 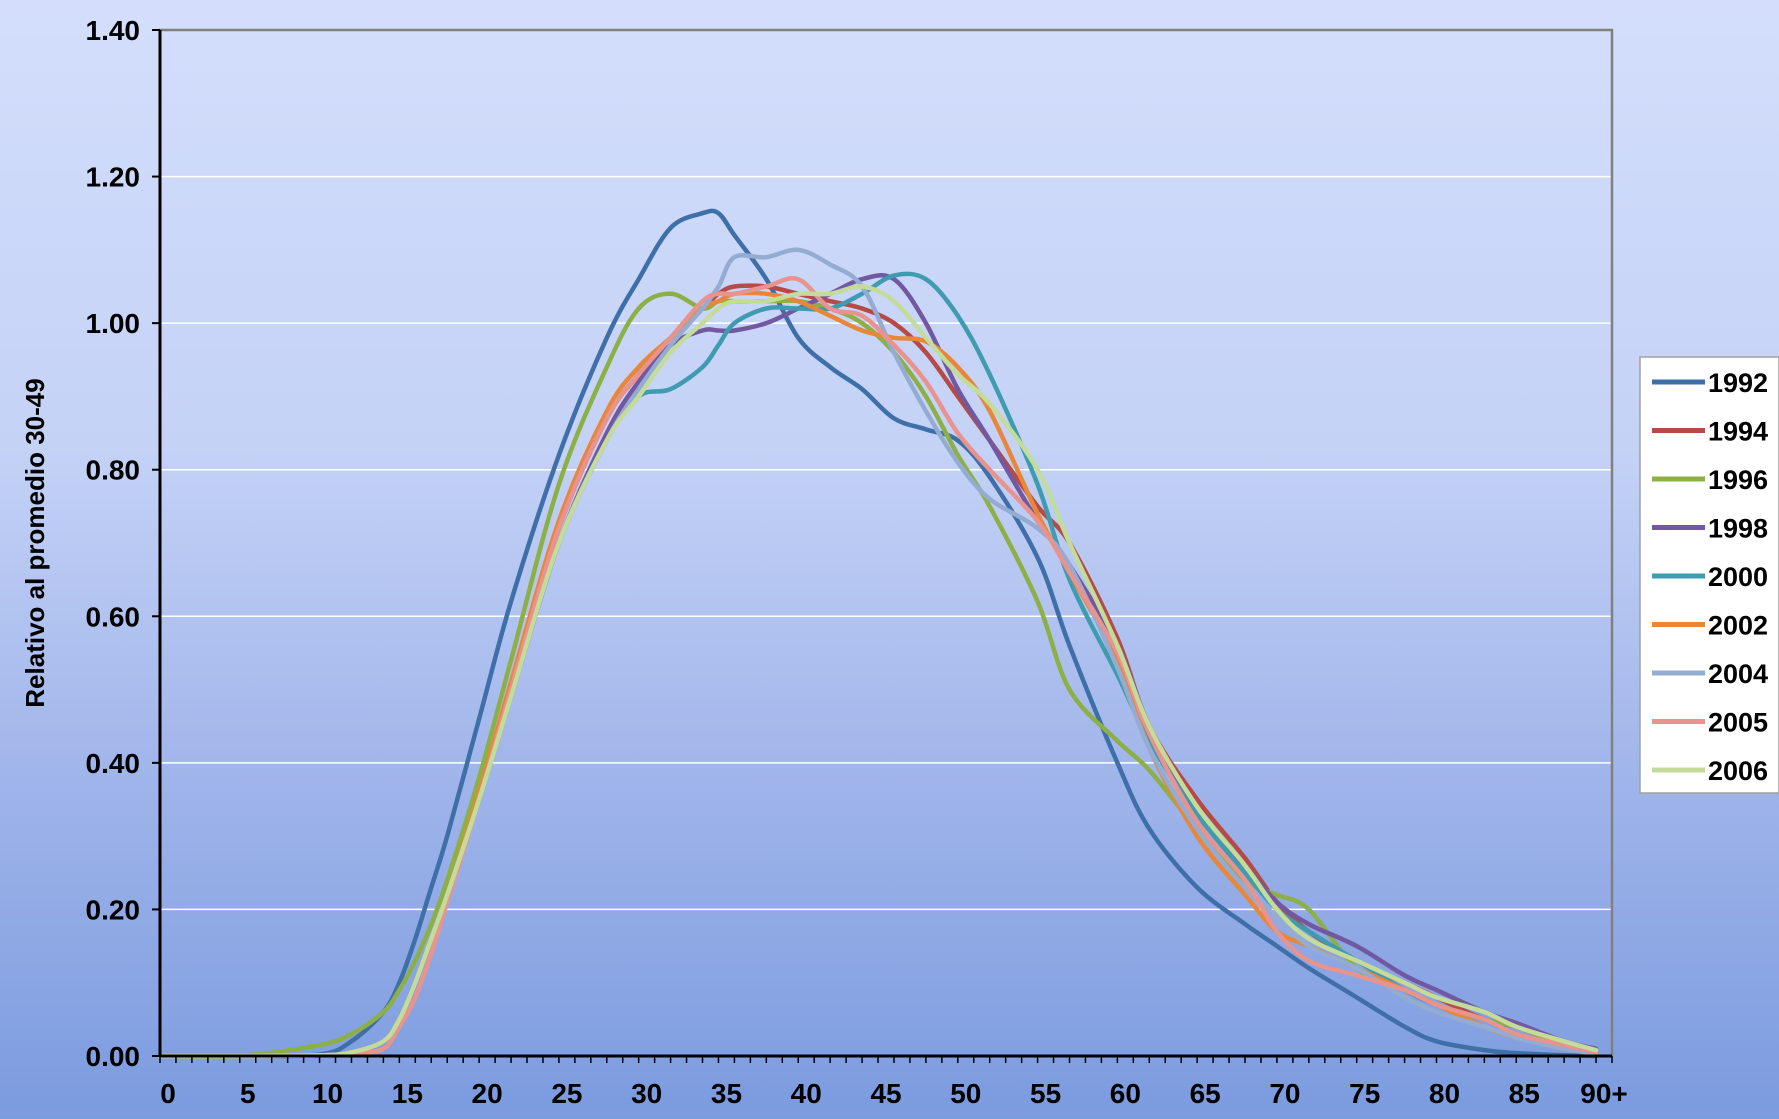 What do you see at coordinates (1444, 1093) in the screenshot?
I see `x-tick-label-16: 80` at bounding box center [1444, 1093].